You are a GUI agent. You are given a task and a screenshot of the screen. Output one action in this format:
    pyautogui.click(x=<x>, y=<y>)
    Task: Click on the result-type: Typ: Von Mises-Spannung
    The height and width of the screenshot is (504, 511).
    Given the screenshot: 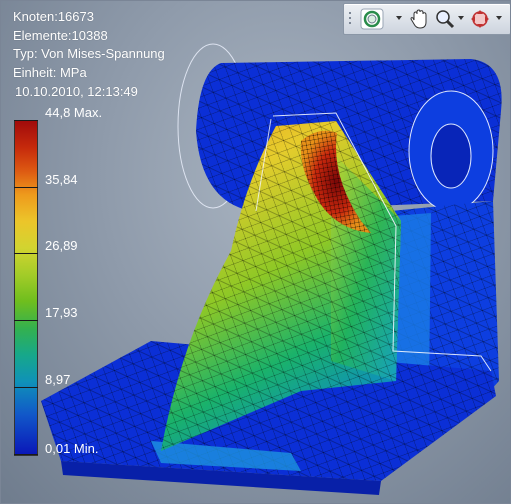 What is the action you would take?
    pyautogui.click(x=89, y=53)
    